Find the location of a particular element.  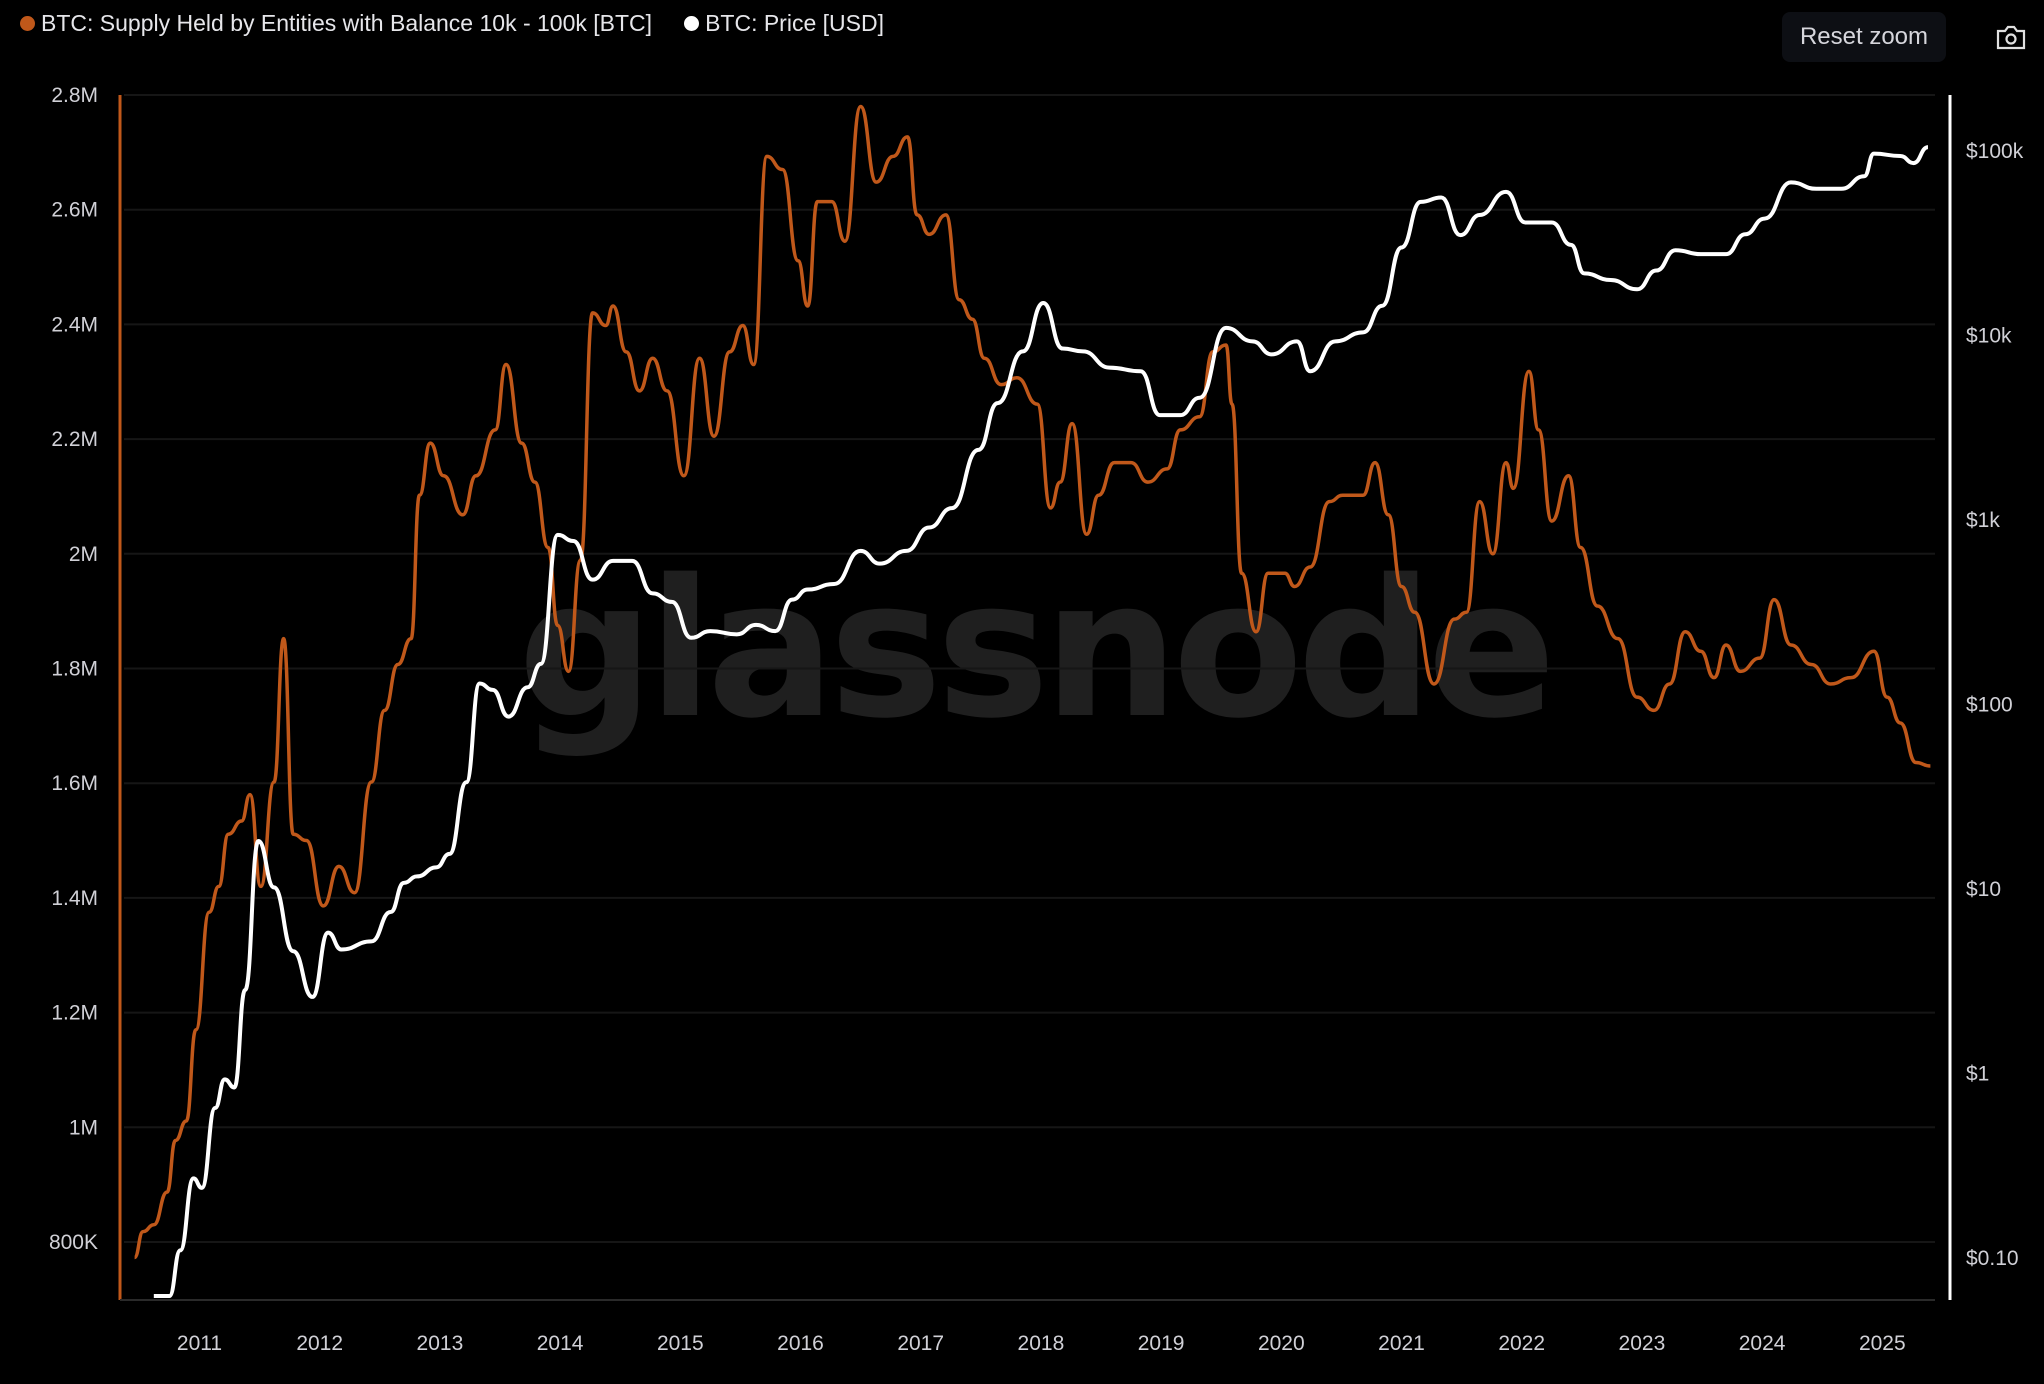

x-tick-label: 2016 is located at coordinates (800, 1343).